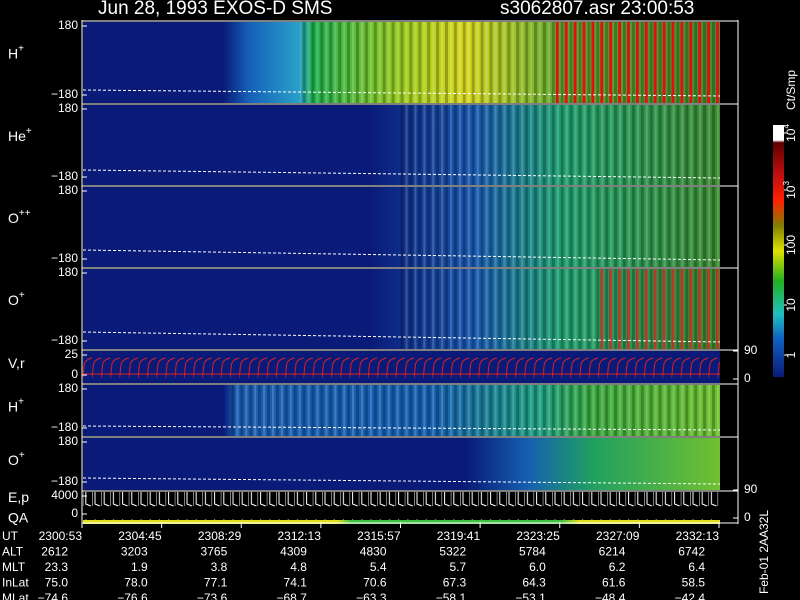  What do you see at coordinates (296, 583) in the screenshot?
I see `row-value: 74.1` at bounding box center [296, 583].